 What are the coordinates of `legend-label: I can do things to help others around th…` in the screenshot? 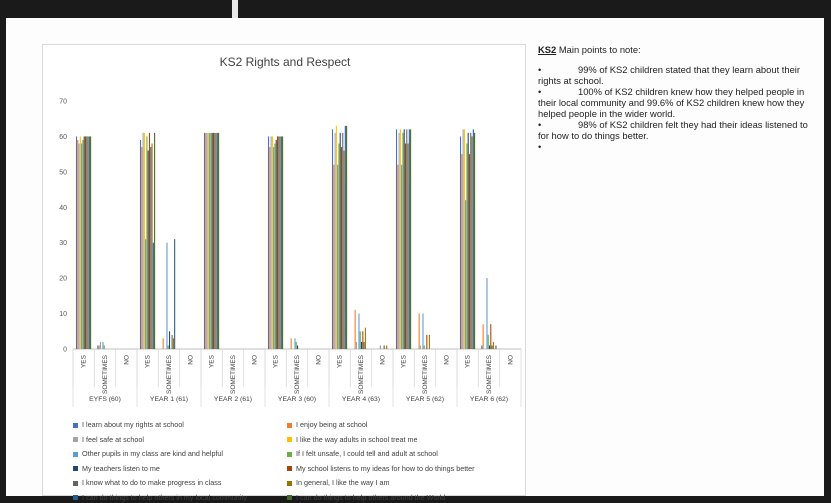 It's located at (371, 497).